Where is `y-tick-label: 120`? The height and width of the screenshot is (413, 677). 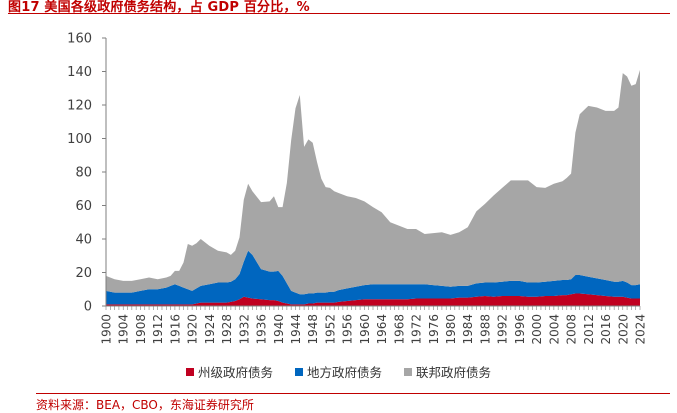
y-tick-label: 120 is located at coordinates (79, 106).